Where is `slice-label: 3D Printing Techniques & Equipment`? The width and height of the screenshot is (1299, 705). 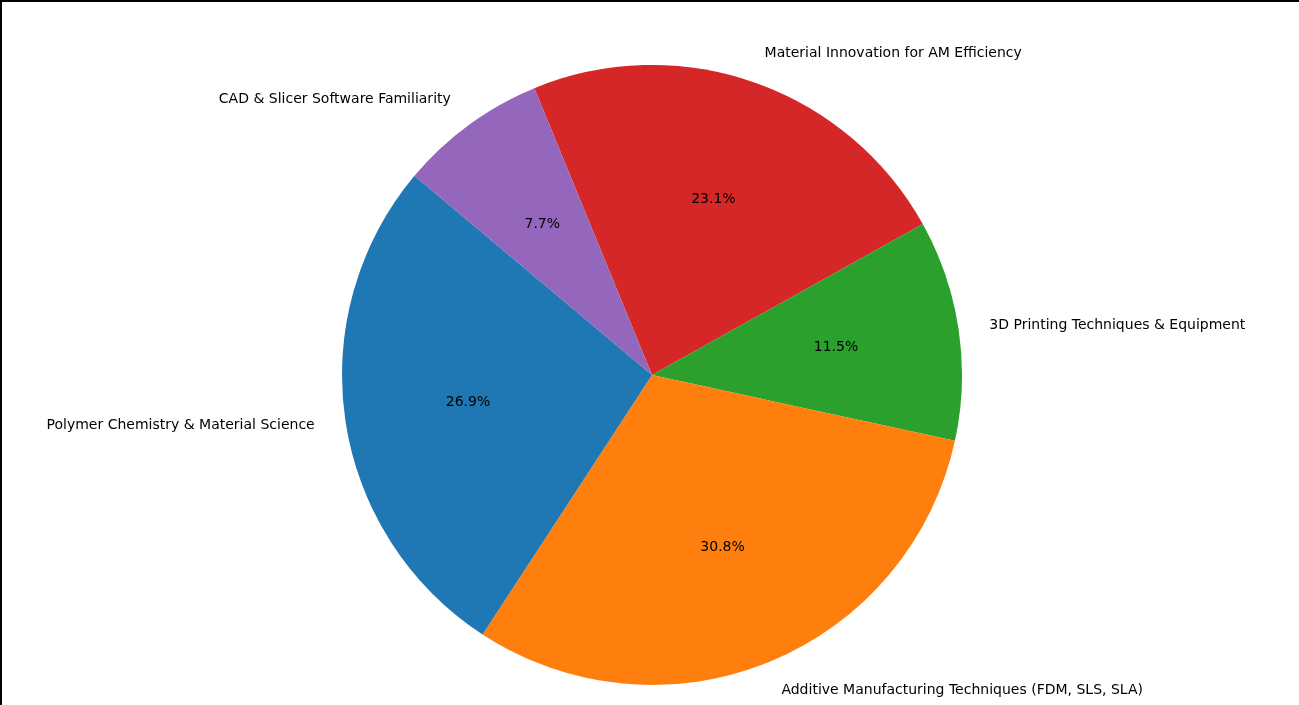
slice-label: 3D Printing Techniques & Equipment is located at coordinates (1117, 323).